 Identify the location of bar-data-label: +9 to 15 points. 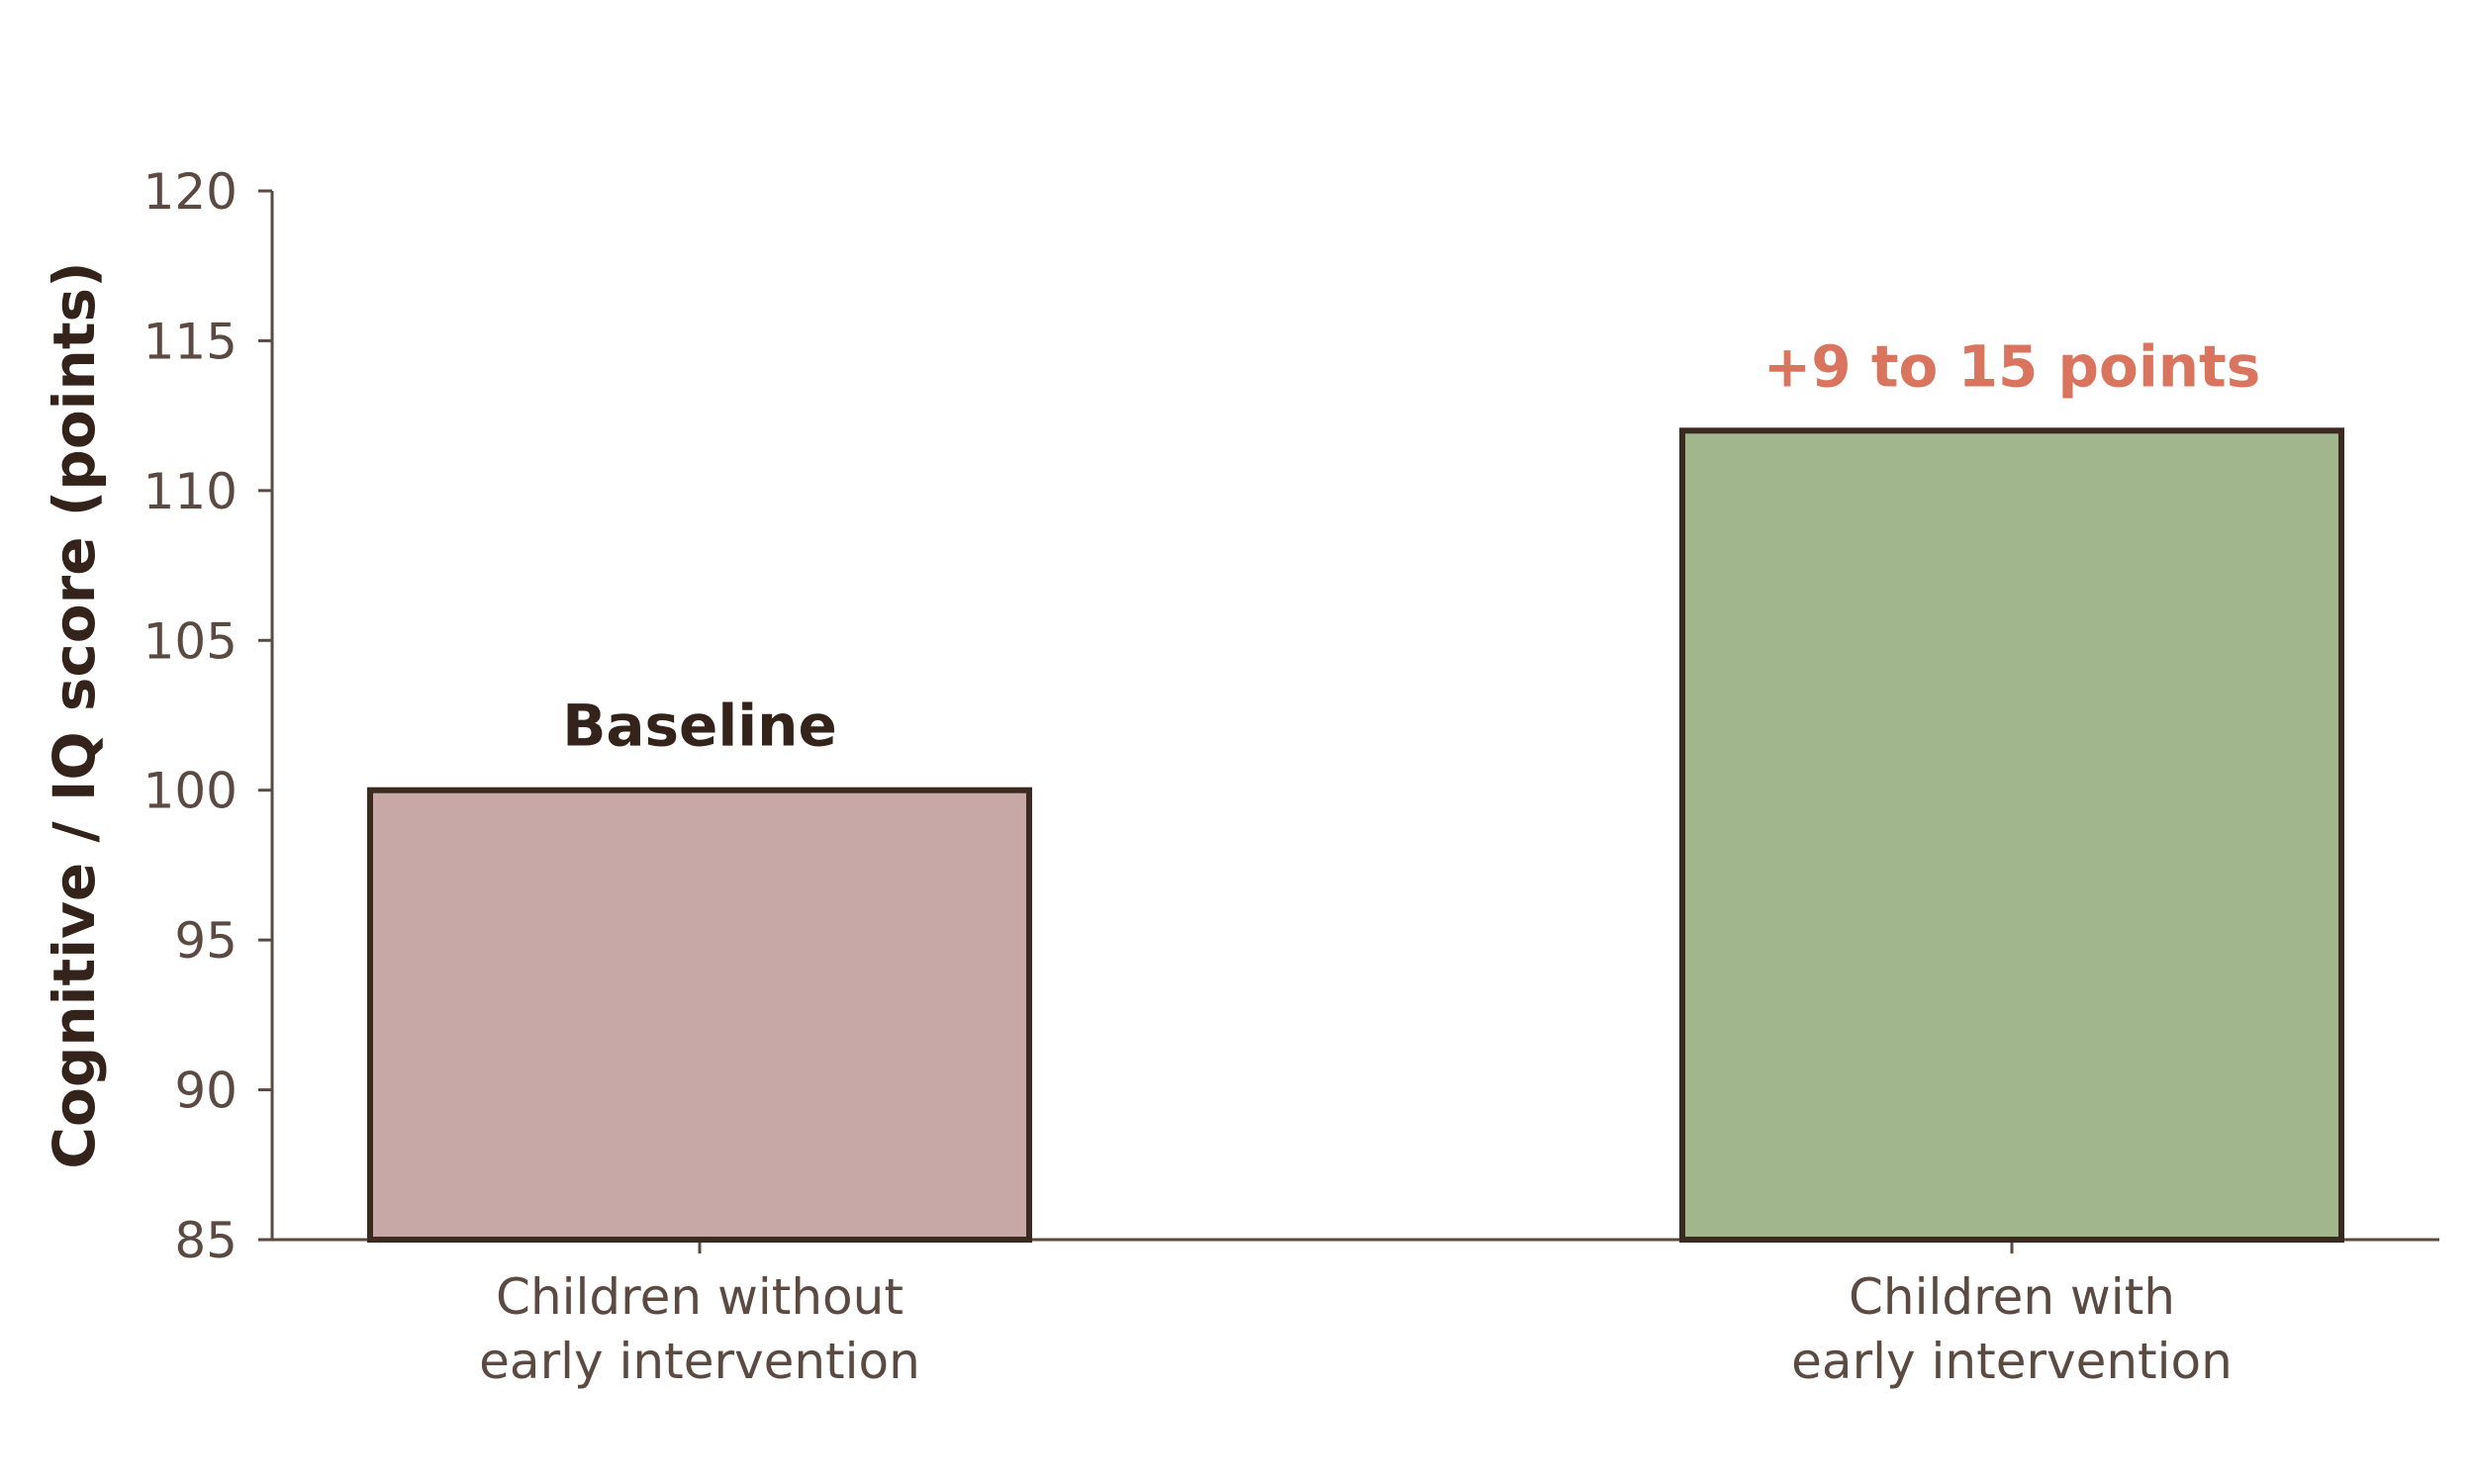
(2012, 366).